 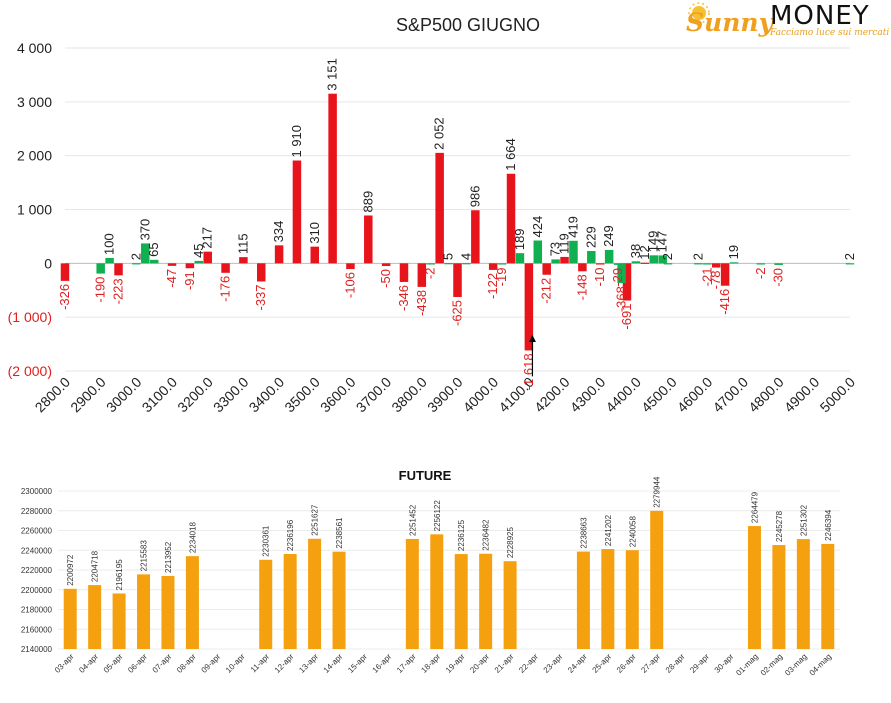 What do you see at coordinates (113, 663) in the screenshot?
I see `x-tick-label: 05-apr` at bounding box center [113, 663].